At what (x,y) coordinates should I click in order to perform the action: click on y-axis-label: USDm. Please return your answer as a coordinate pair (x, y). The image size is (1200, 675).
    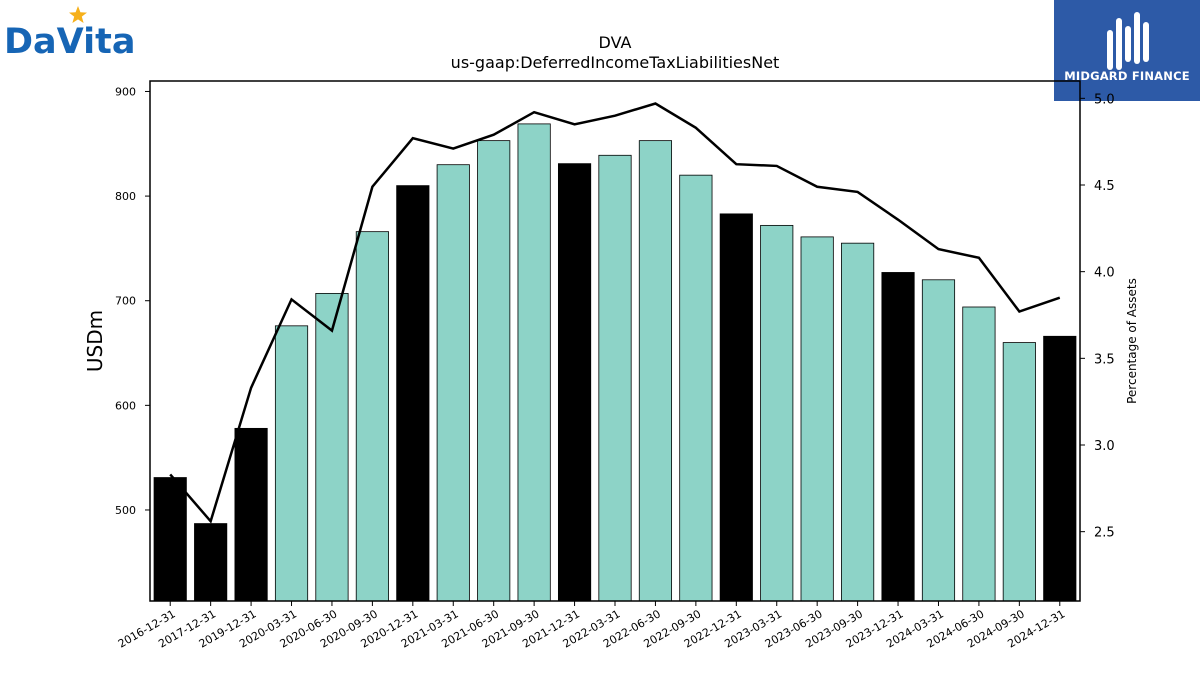
    Looking at the image, I should click on (95, 341).